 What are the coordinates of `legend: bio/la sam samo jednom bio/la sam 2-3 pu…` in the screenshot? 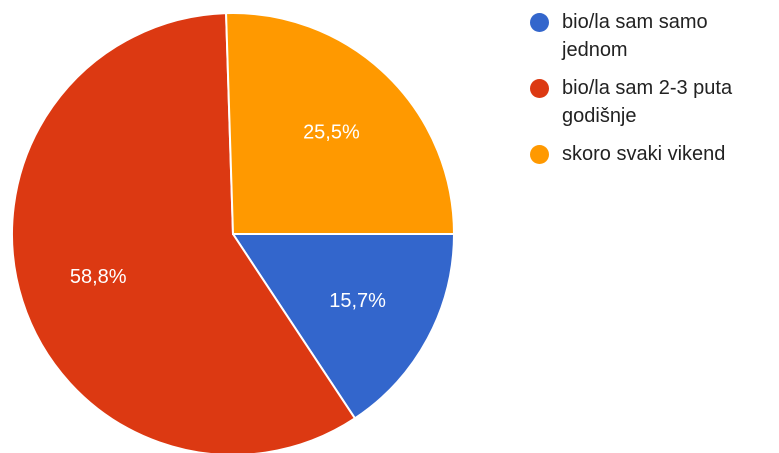 It's located at (652, 93).